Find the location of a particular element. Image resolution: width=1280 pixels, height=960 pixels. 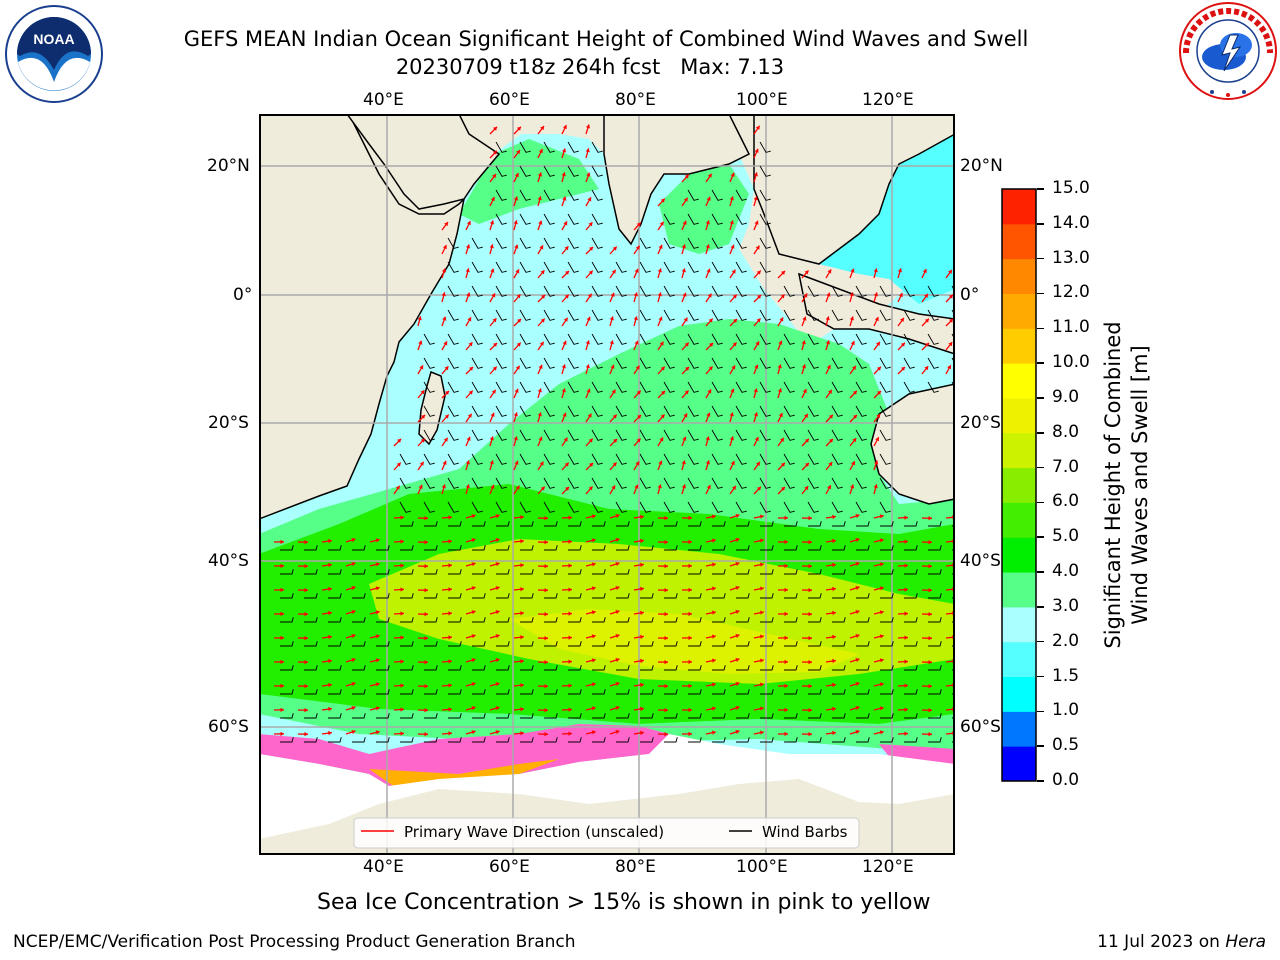

colorbar-tick-label: 1.0 is located at coordinates (1066, 710).